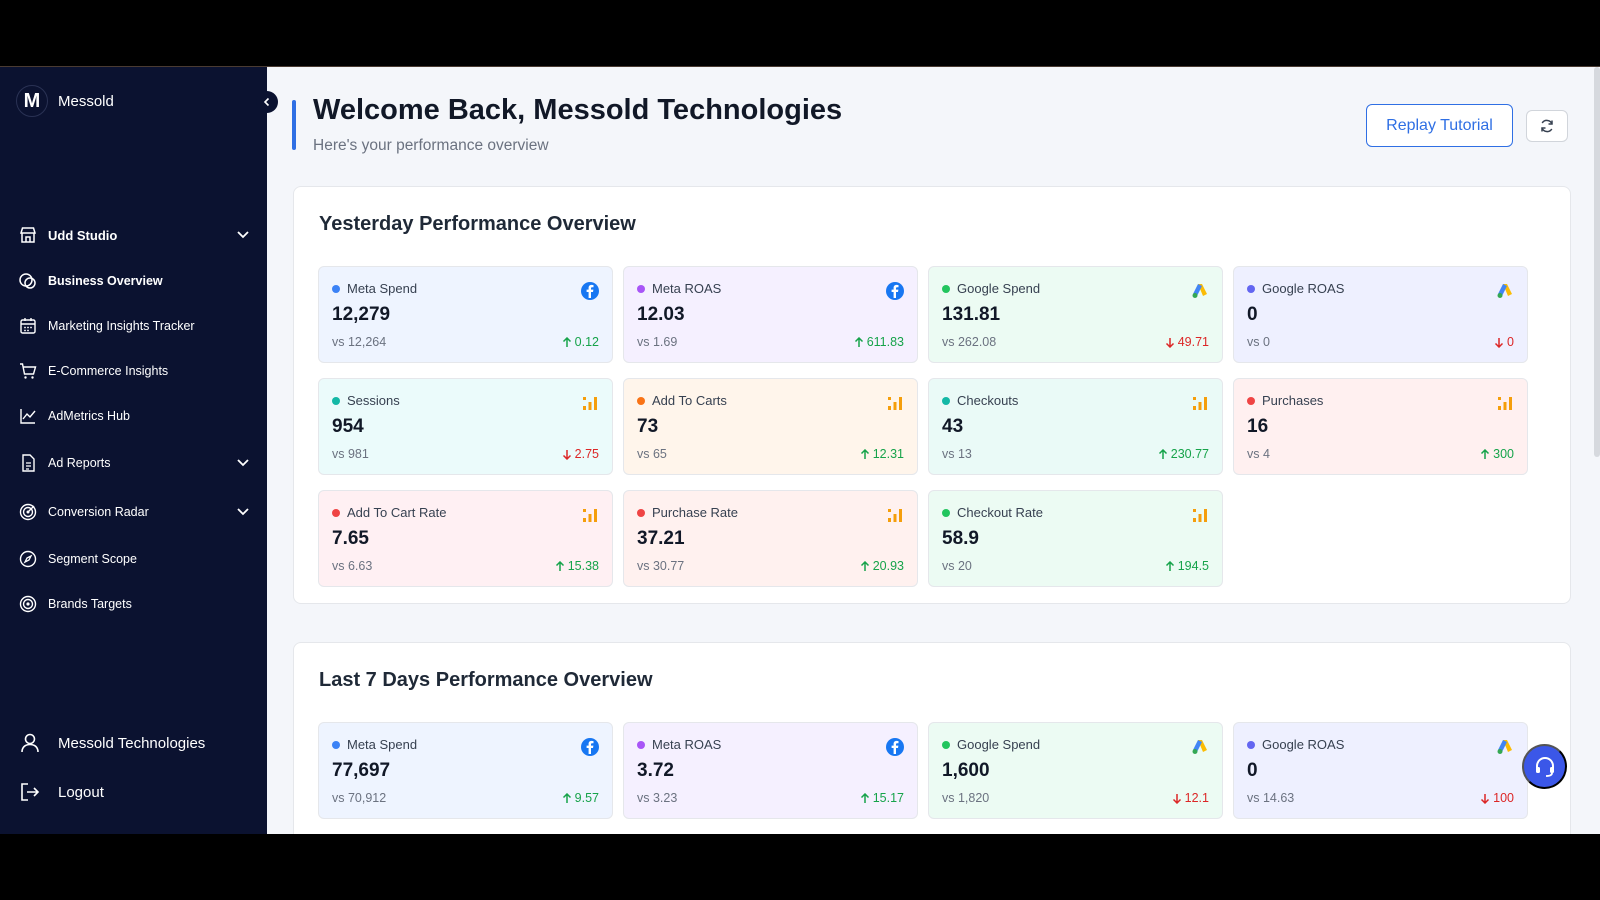 The height and width of the screenshot is (900, 1600). I want to click on sidebar-item-marketing-insights-tracker: Marketing Insights Tracker, so click(134, 326).